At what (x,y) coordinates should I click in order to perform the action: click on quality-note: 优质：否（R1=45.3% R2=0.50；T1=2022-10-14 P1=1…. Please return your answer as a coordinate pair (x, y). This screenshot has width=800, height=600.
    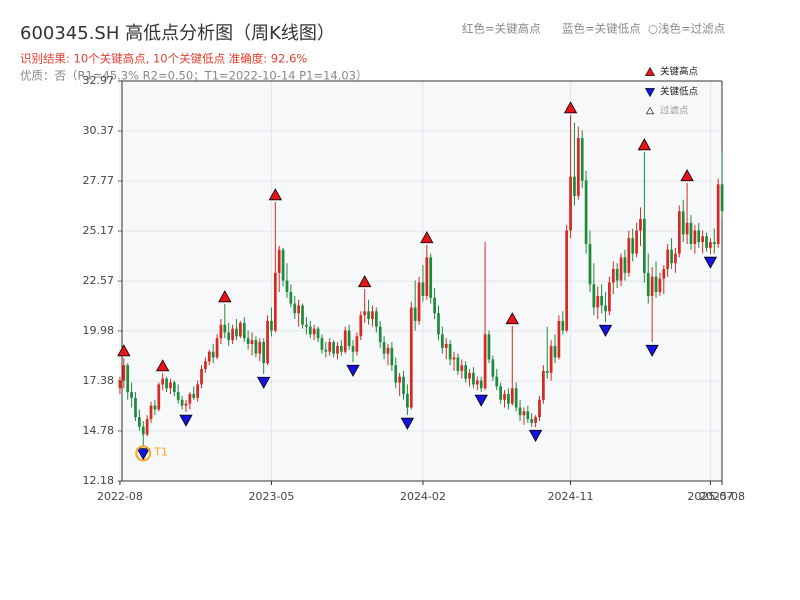
    Looking at the image, I should click on (193, 76).